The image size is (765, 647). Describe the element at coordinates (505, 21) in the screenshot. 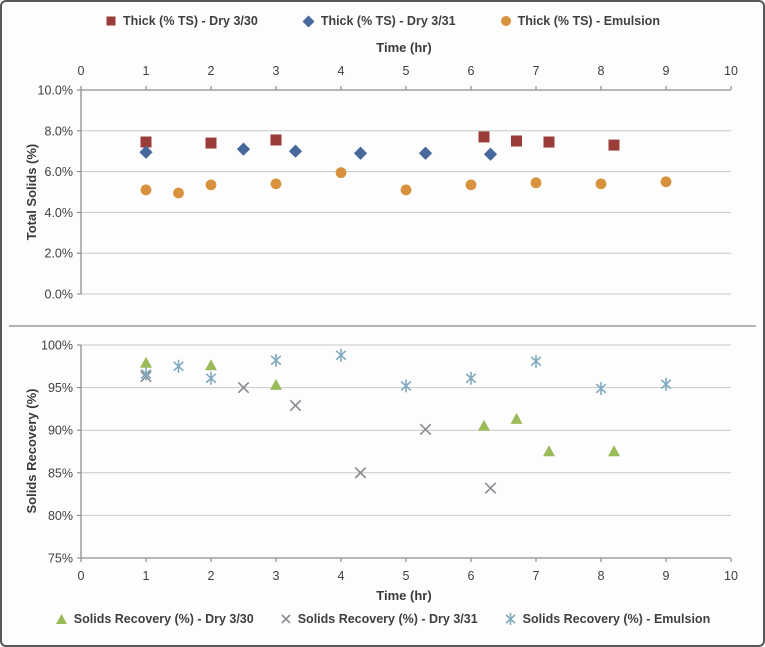

I see `circle-marker-icon` at that location.